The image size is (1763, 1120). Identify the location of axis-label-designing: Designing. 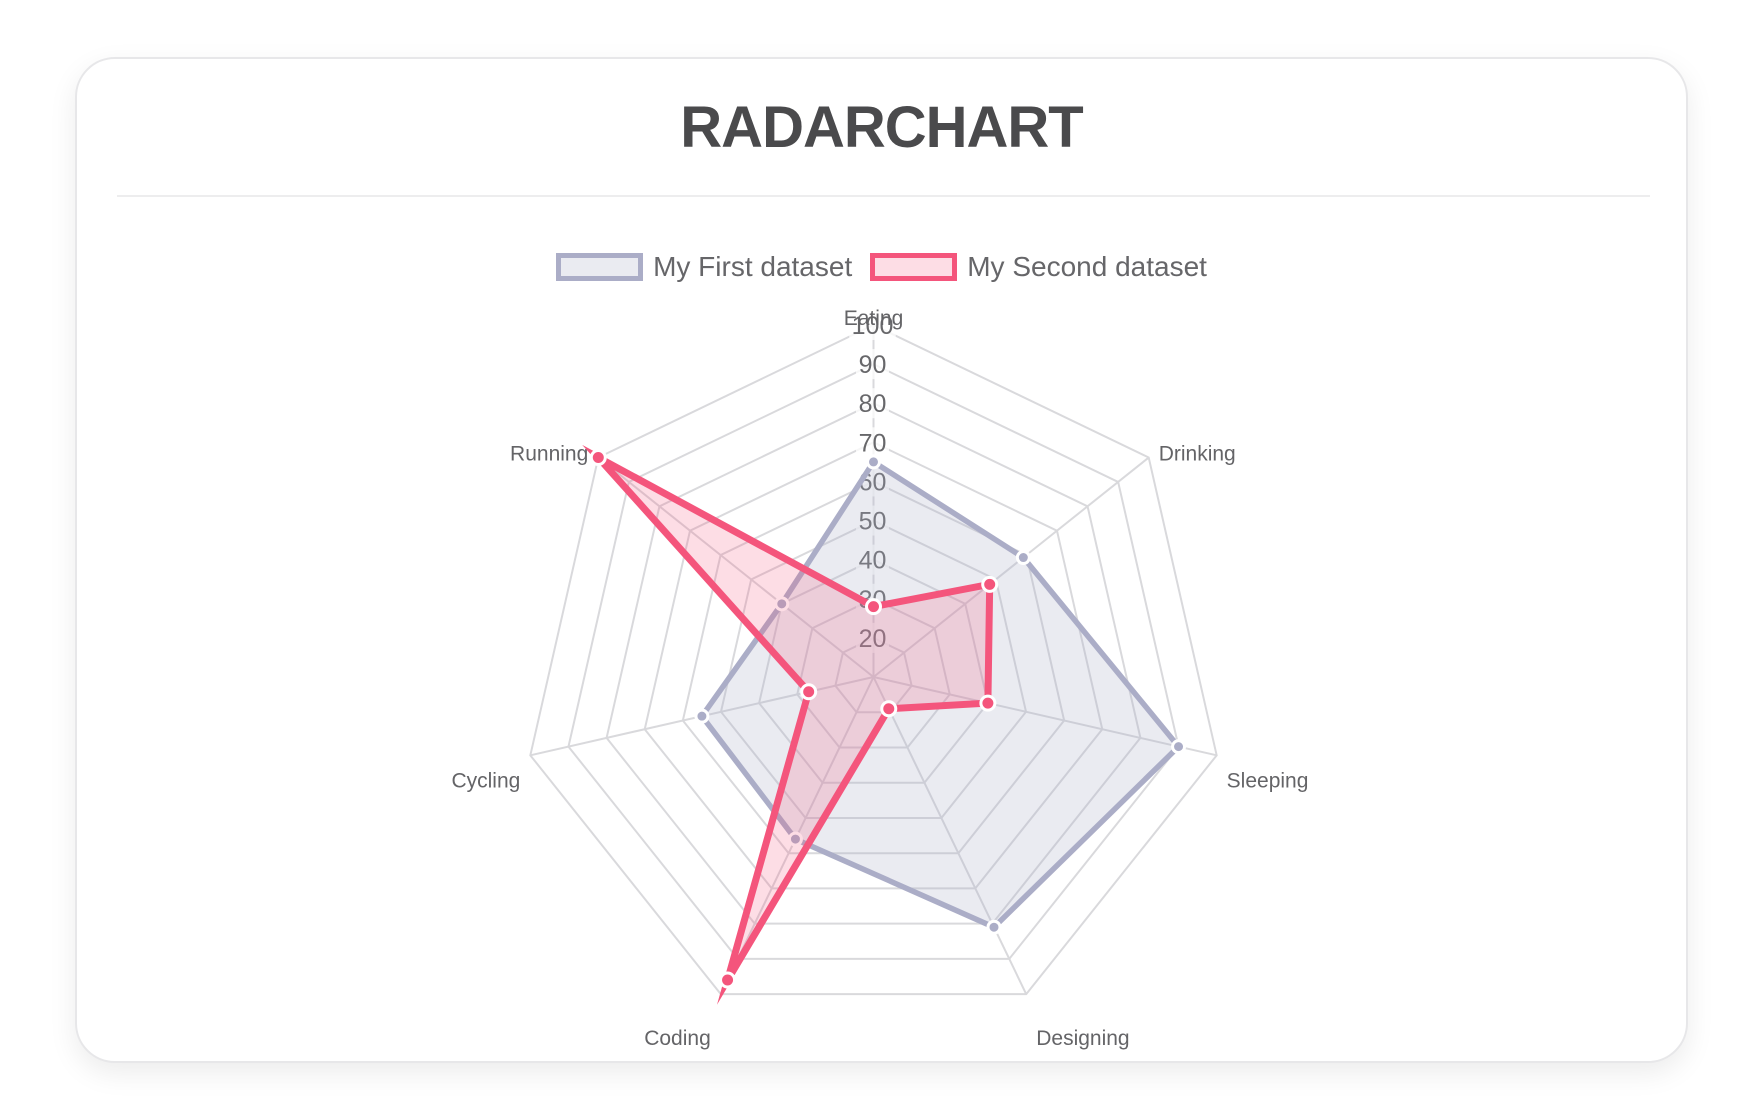
(1082, 1038).